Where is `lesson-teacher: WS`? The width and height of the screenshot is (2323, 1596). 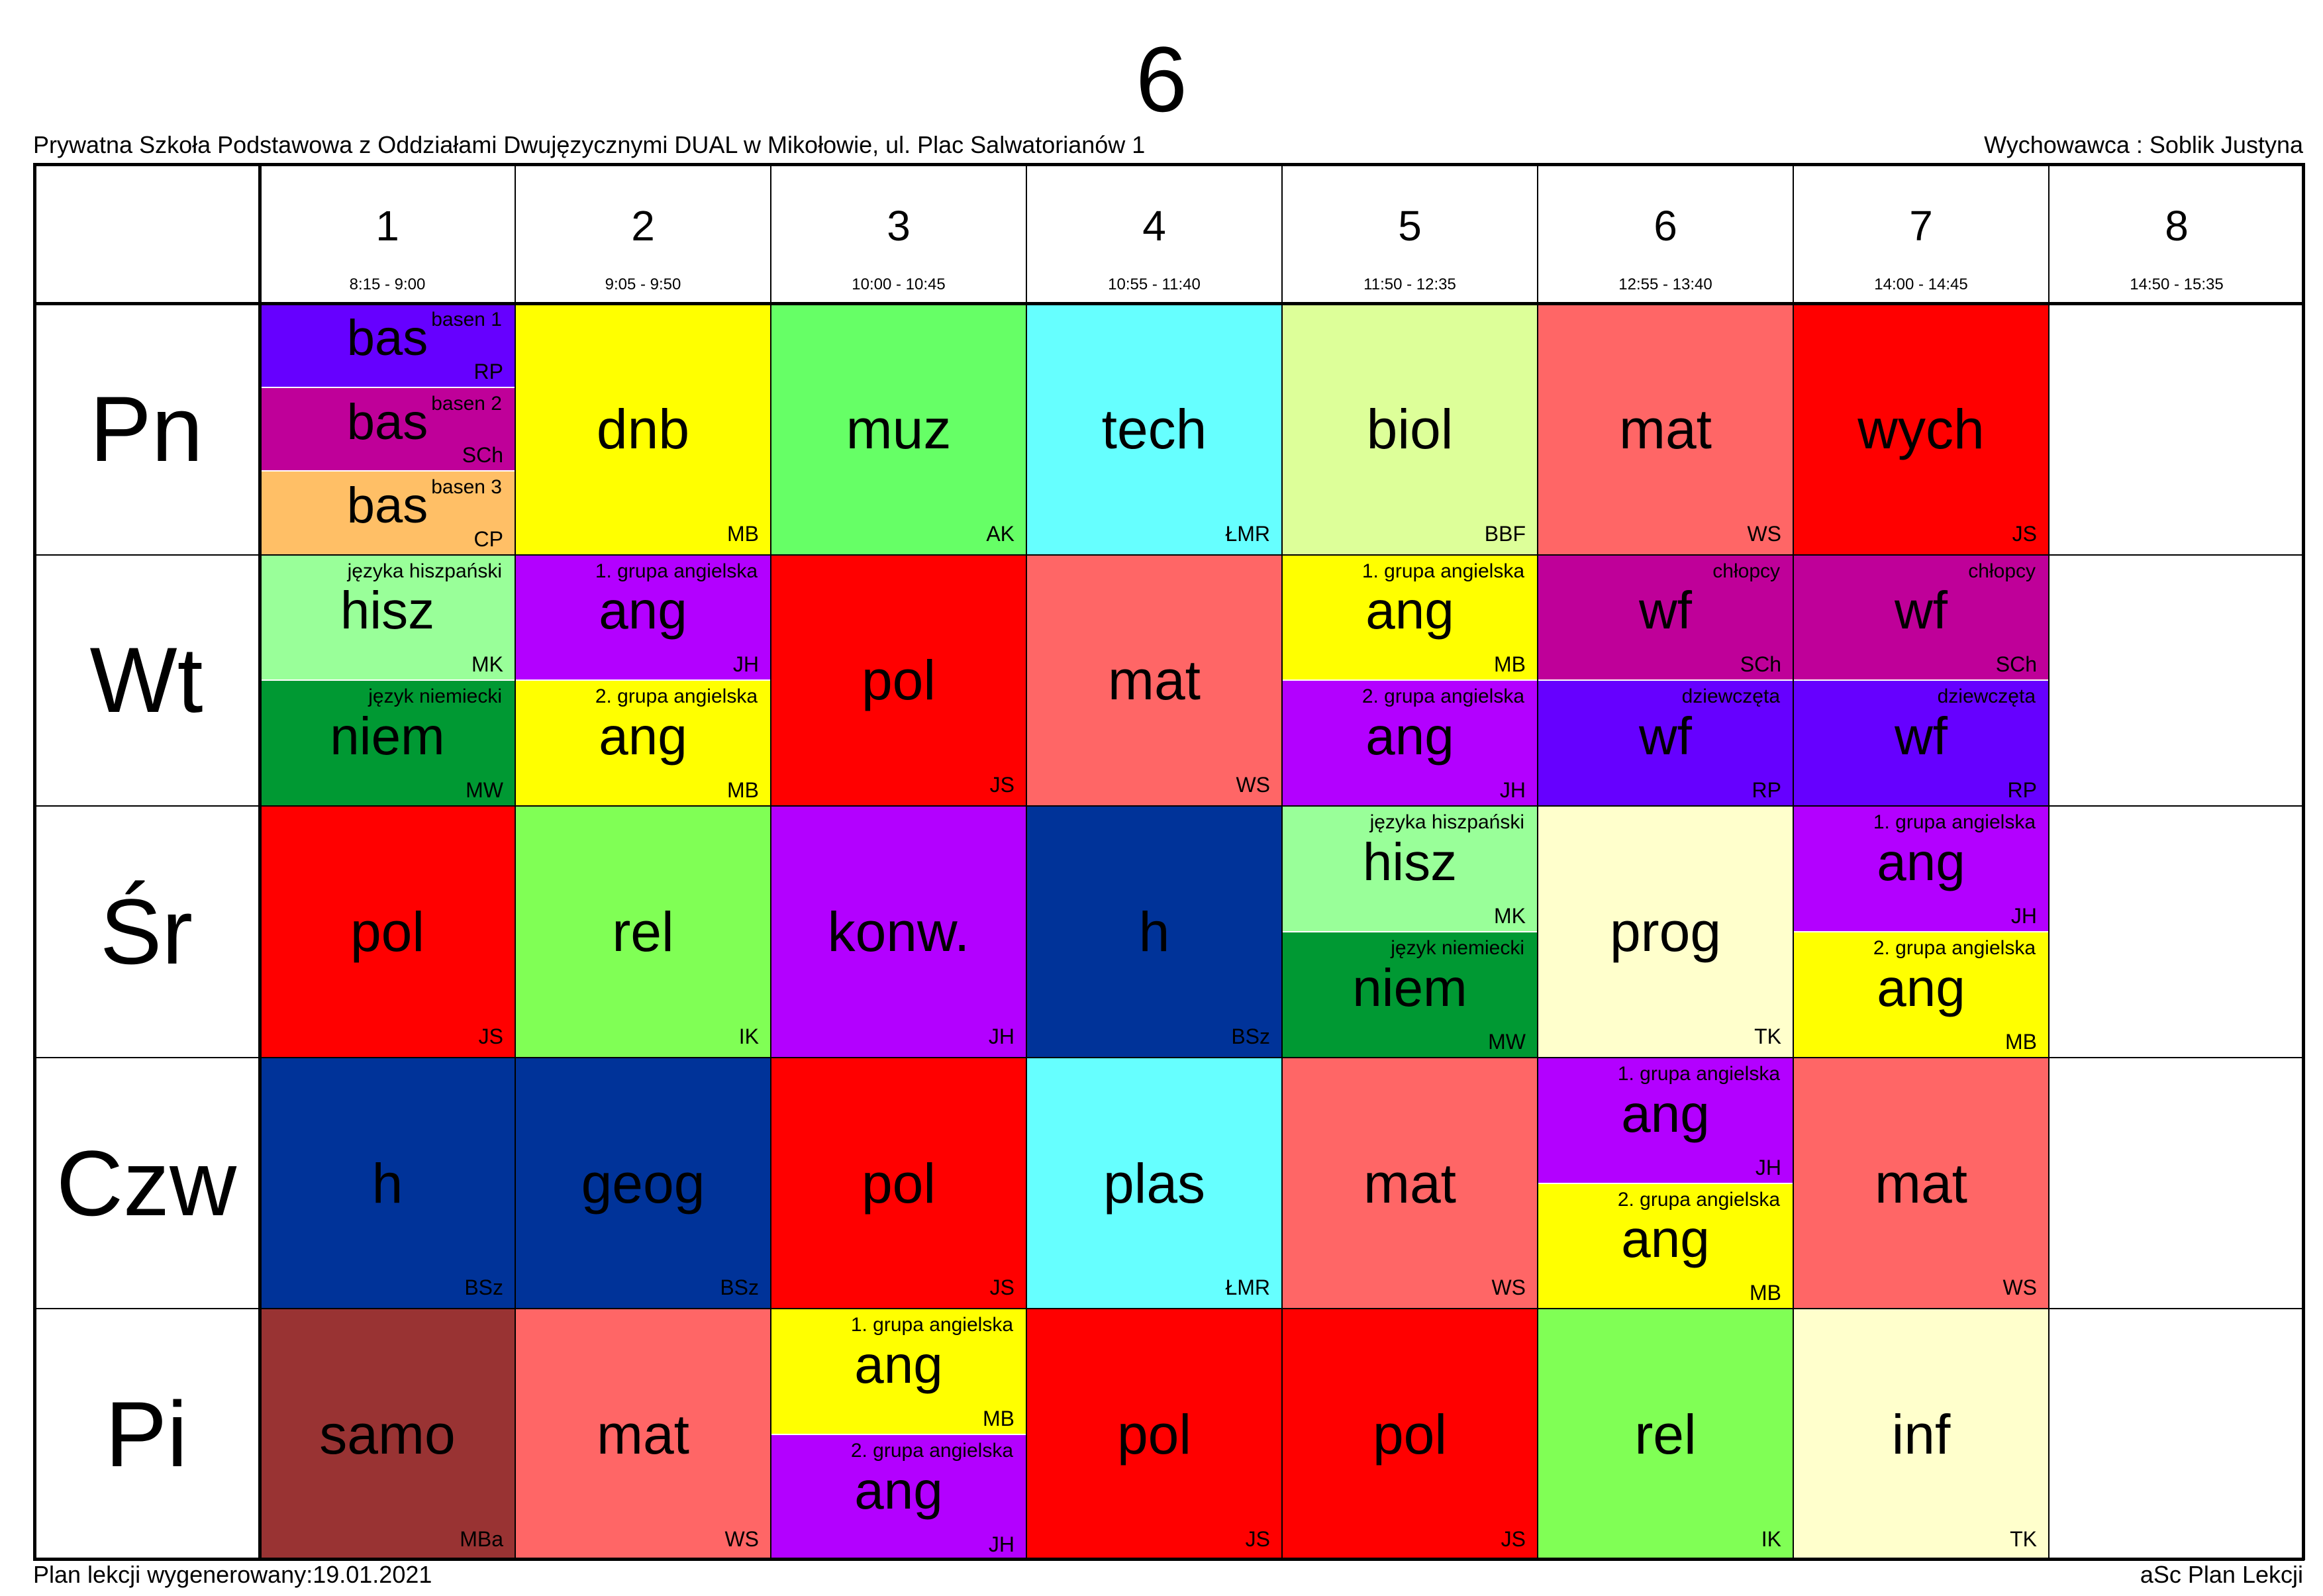 lesson-teacher: WS is located at coordinates (2019, 1287).